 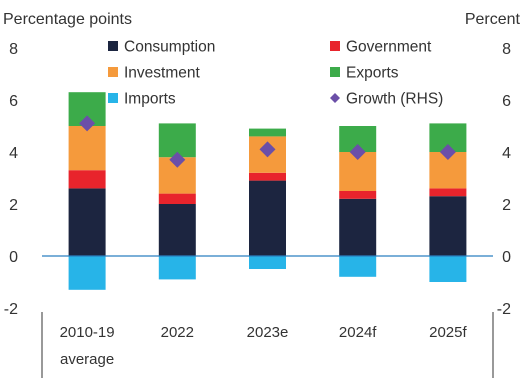 What do you see at coordinates (268, 332) in the screenshot?
I see `category-label-2023e: 2023e` at bounding box center [268, 332].